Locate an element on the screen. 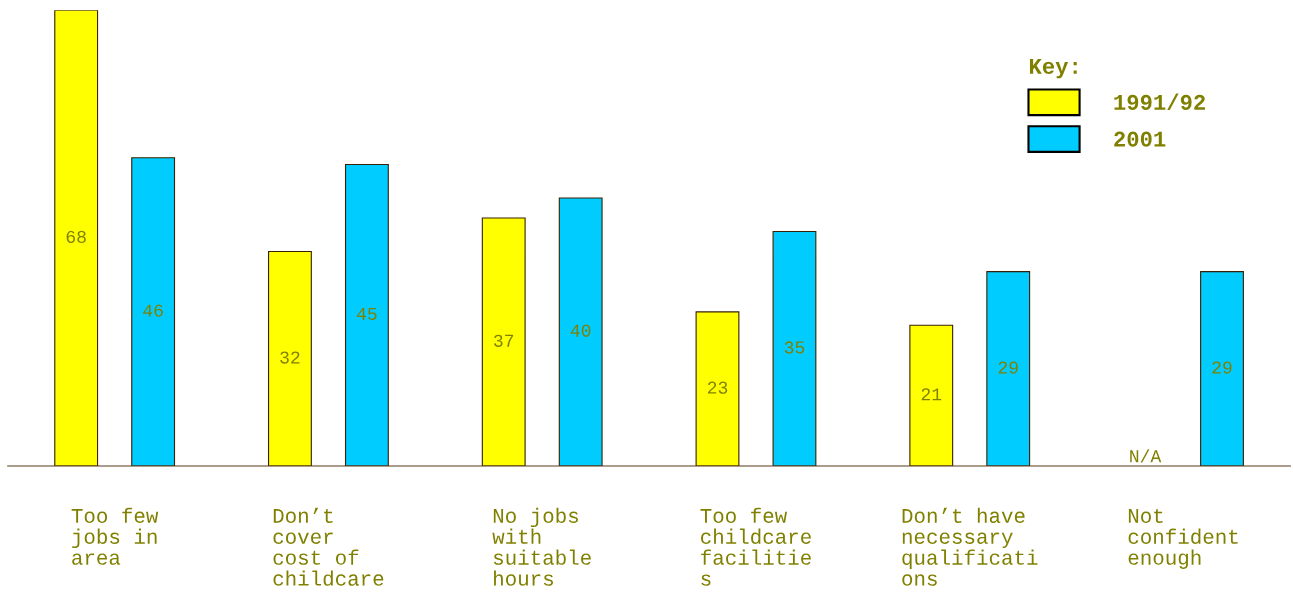 The width and height of the screenshot is (1293, 606). data-label: 68 is located at coordinates (76, 236).